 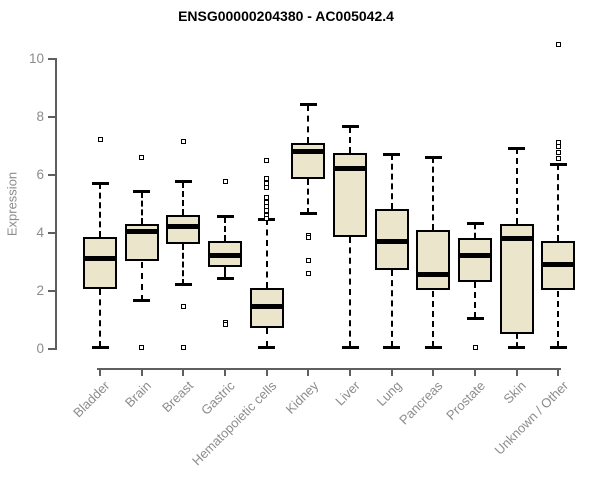 What do you see at coordinates (475, 231) in the screenshot?
I see `upper-whisker-prostate` at bounding box center [475, 231].